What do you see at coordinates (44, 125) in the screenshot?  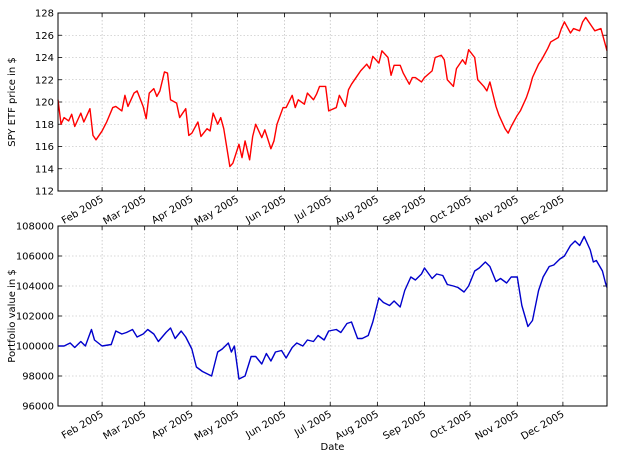 I see `y-tick-label: 118` at bounding box center [44, 125].